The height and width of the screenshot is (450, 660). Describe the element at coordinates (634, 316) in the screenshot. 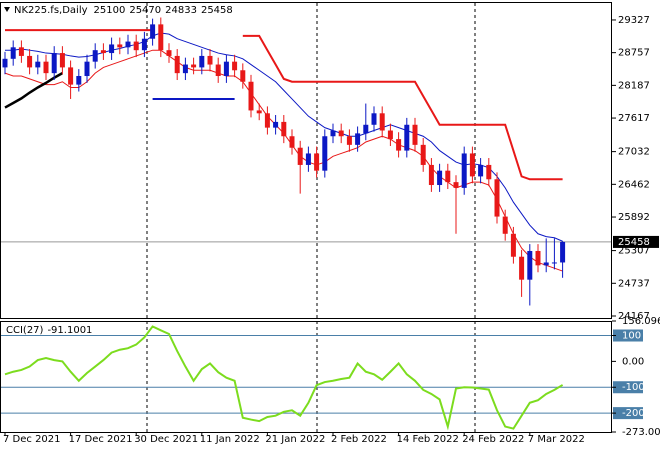

I see `y-tick-label: 24167` at that location.